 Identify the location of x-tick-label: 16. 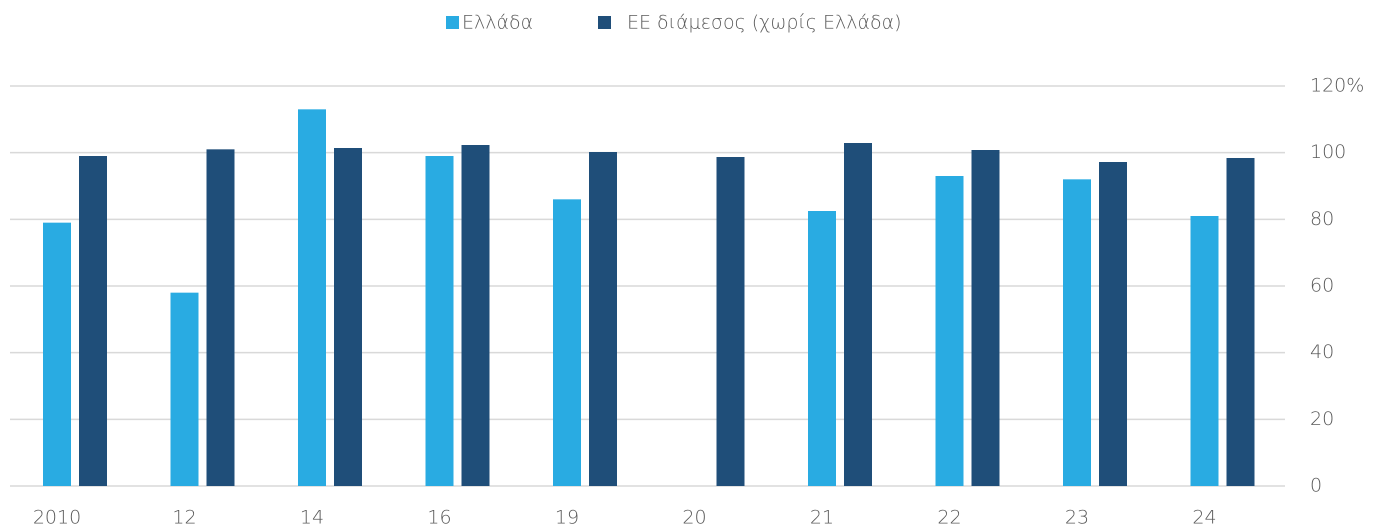
(439, 518).